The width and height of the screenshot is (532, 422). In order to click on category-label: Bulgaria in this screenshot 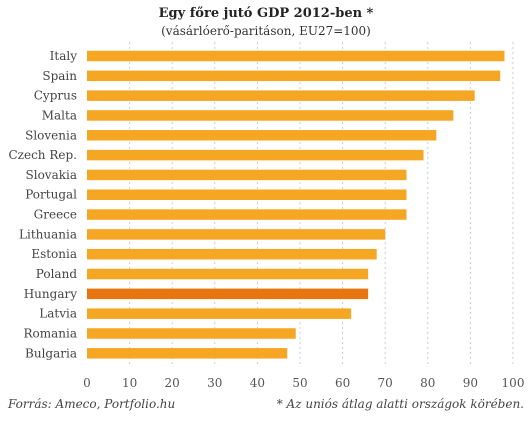, I will do `click(51, 353)`.